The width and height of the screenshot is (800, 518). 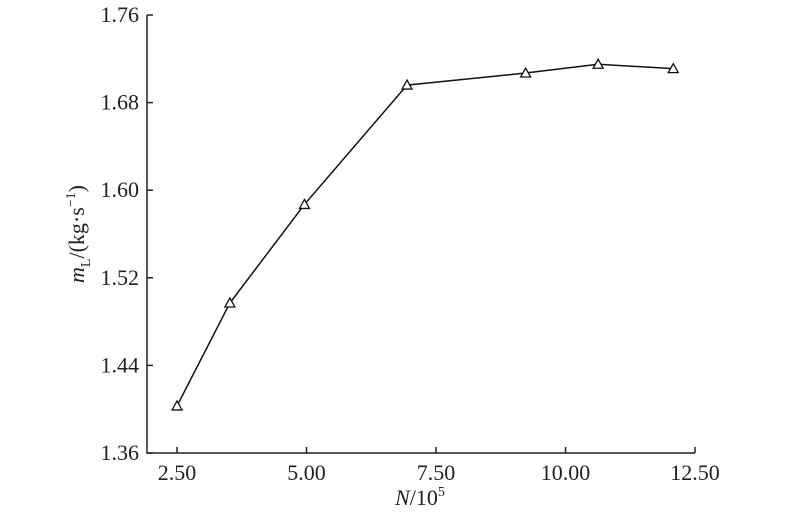 I want to click on x-tick-label: 7.50, so click(x=436, y=472).